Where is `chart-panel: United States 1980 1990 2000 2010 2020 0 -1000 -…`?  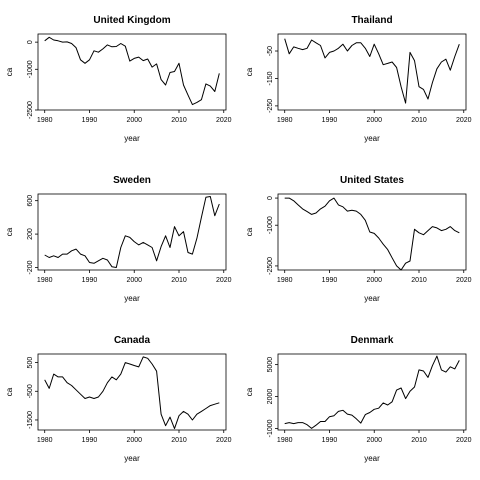
chart-panel: United States 1980 1990 2000 2010 2020 0 -1000 -… is located at coordinates (358, 239).